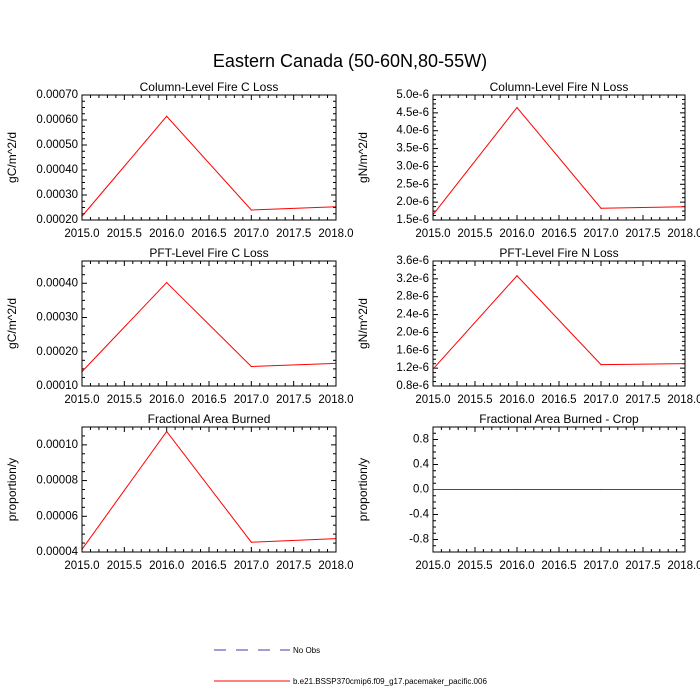 The width and height of the screenshot is (700, 700). I want to click on panel-title: Fractional Area Burned - Crop, so click(559, 419).